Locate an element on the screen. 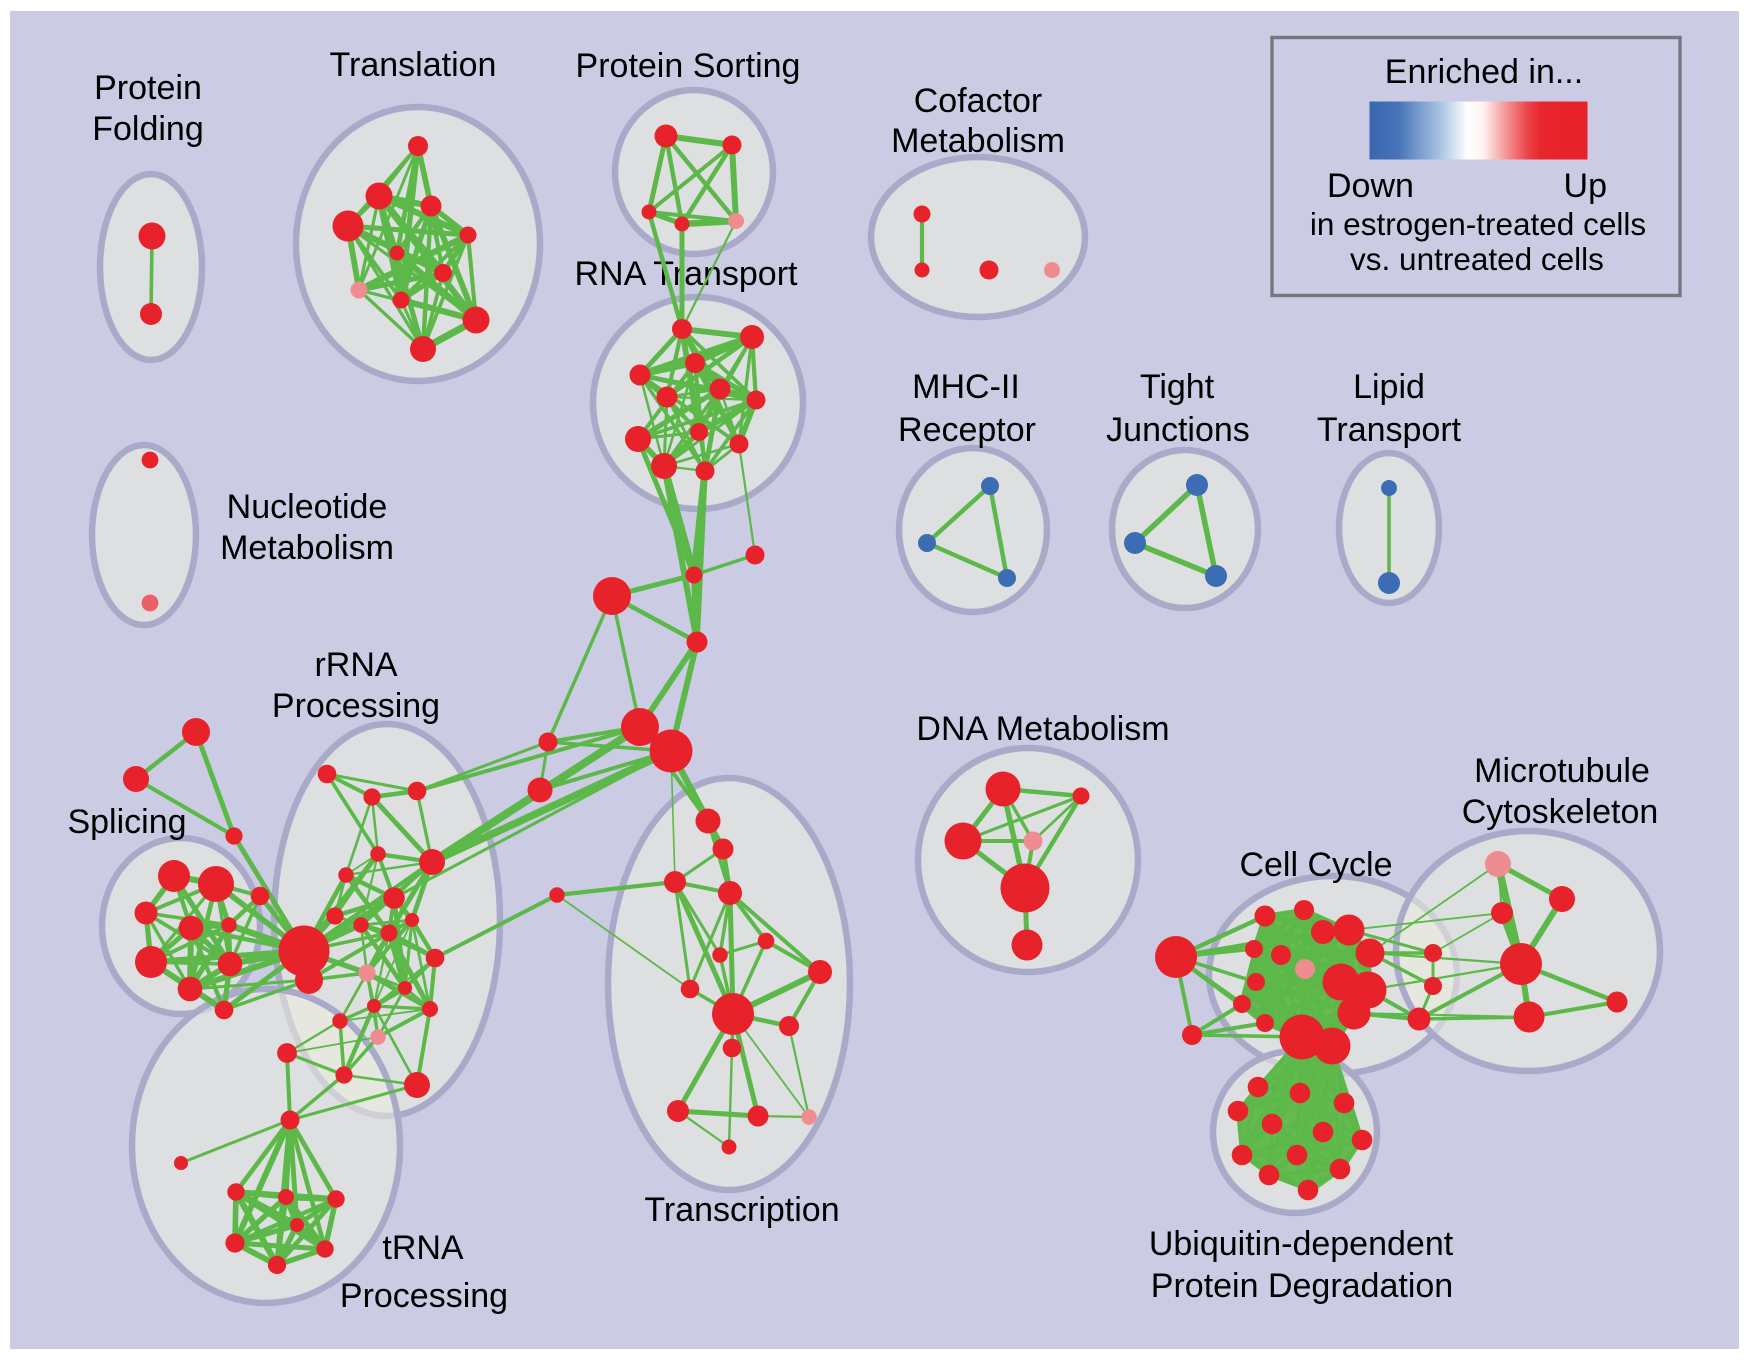 Image resolution: width=1750 pixels, height=1365 pixels. svg-text: Junctions is located at coordinates (1178, 430).